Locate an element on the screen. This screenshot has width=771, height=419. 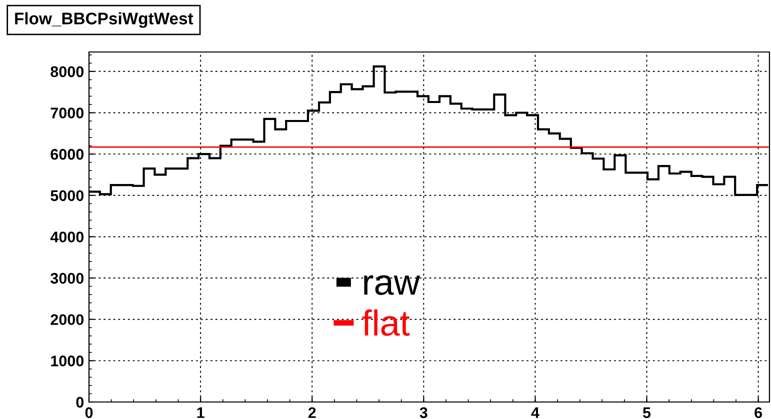
y-tick-label: 5000 is located at coordinates (67, 196).